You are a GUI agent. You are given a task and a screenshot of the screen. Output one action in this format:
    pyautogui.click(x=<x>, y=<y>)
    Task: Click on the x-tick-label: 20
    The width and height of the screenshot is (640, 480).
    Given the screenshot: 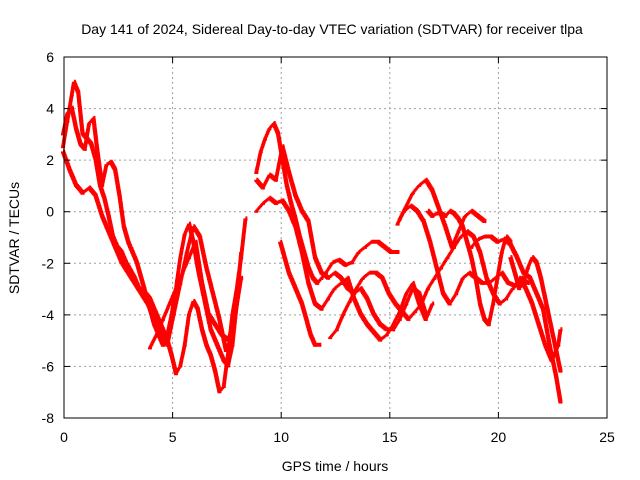 What is the action you would take?
    pyautogui.click(x=499, y=437)
    